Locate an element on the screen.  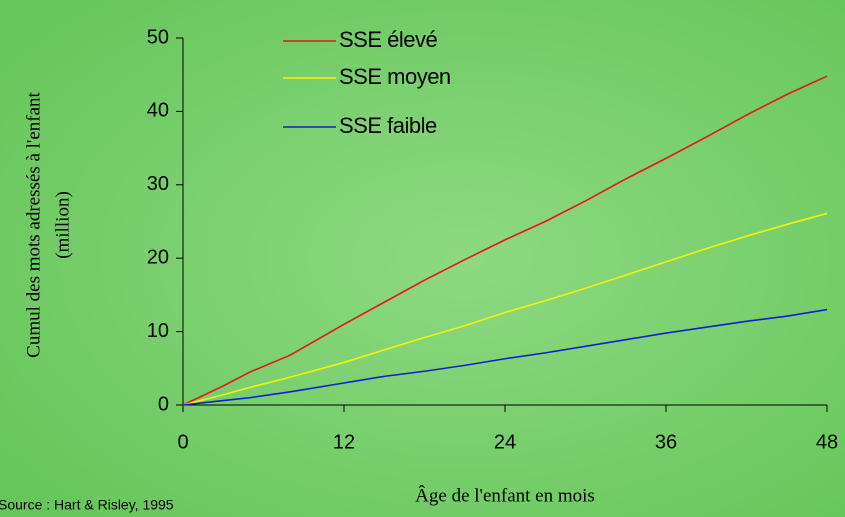
legend-label: SSE faible is located at coordinates (388, 125).